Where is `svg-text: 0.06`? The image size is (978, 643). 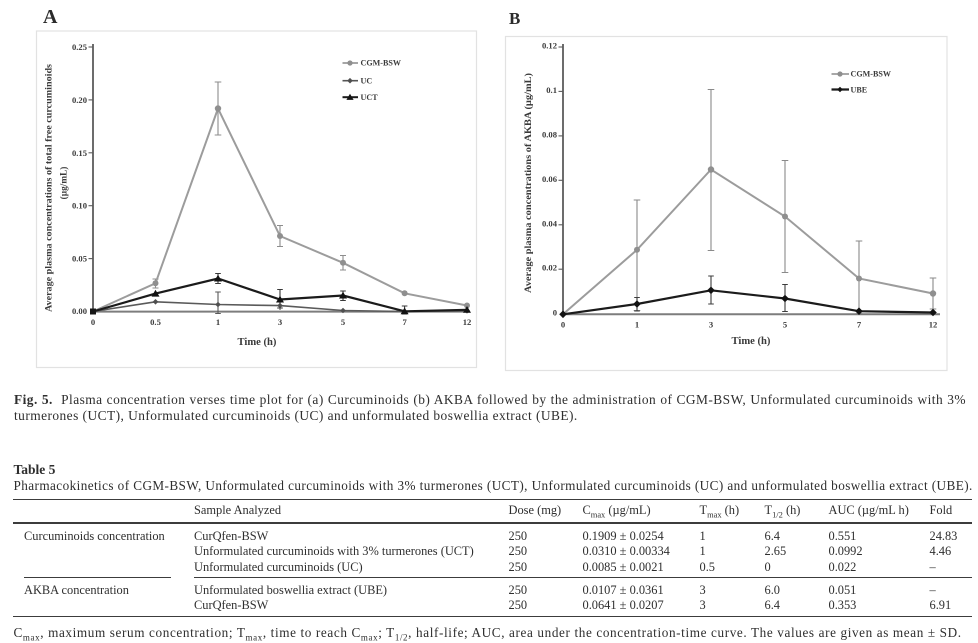
svg-text: 0.06 is located at coordinates (550, 179).